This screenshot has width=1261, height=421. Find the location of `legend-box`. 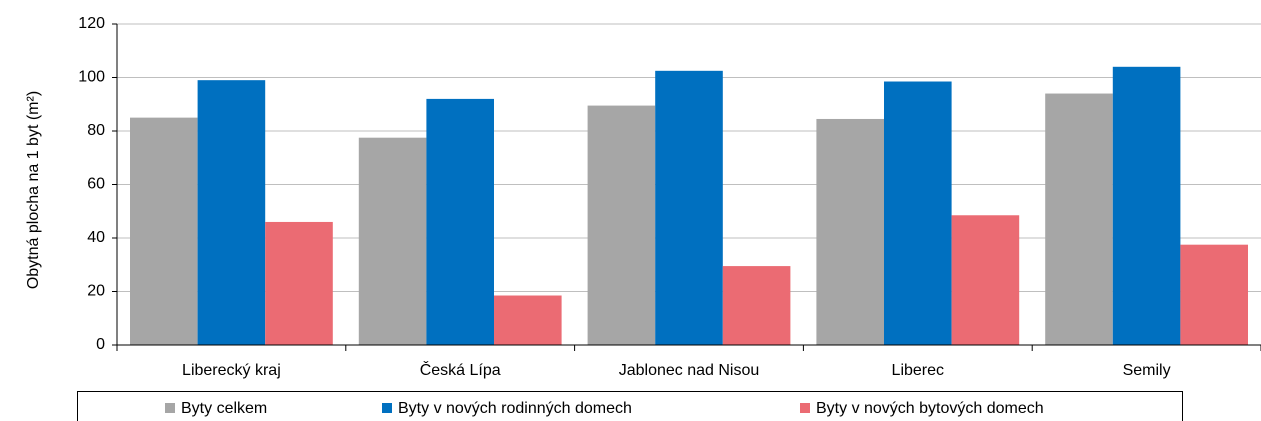

legend-box is located at coordinates (630, 406).